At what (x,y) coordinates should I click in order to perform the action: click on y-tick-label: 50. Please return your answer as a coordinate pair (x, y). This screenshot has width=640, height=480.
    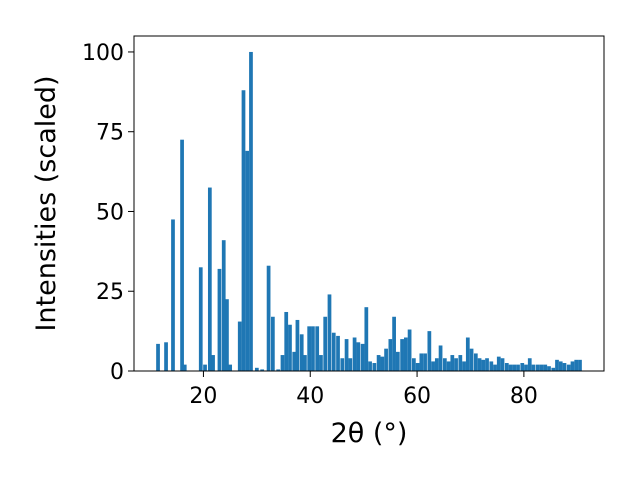
    Looking at the image, I should click on (110, 212).